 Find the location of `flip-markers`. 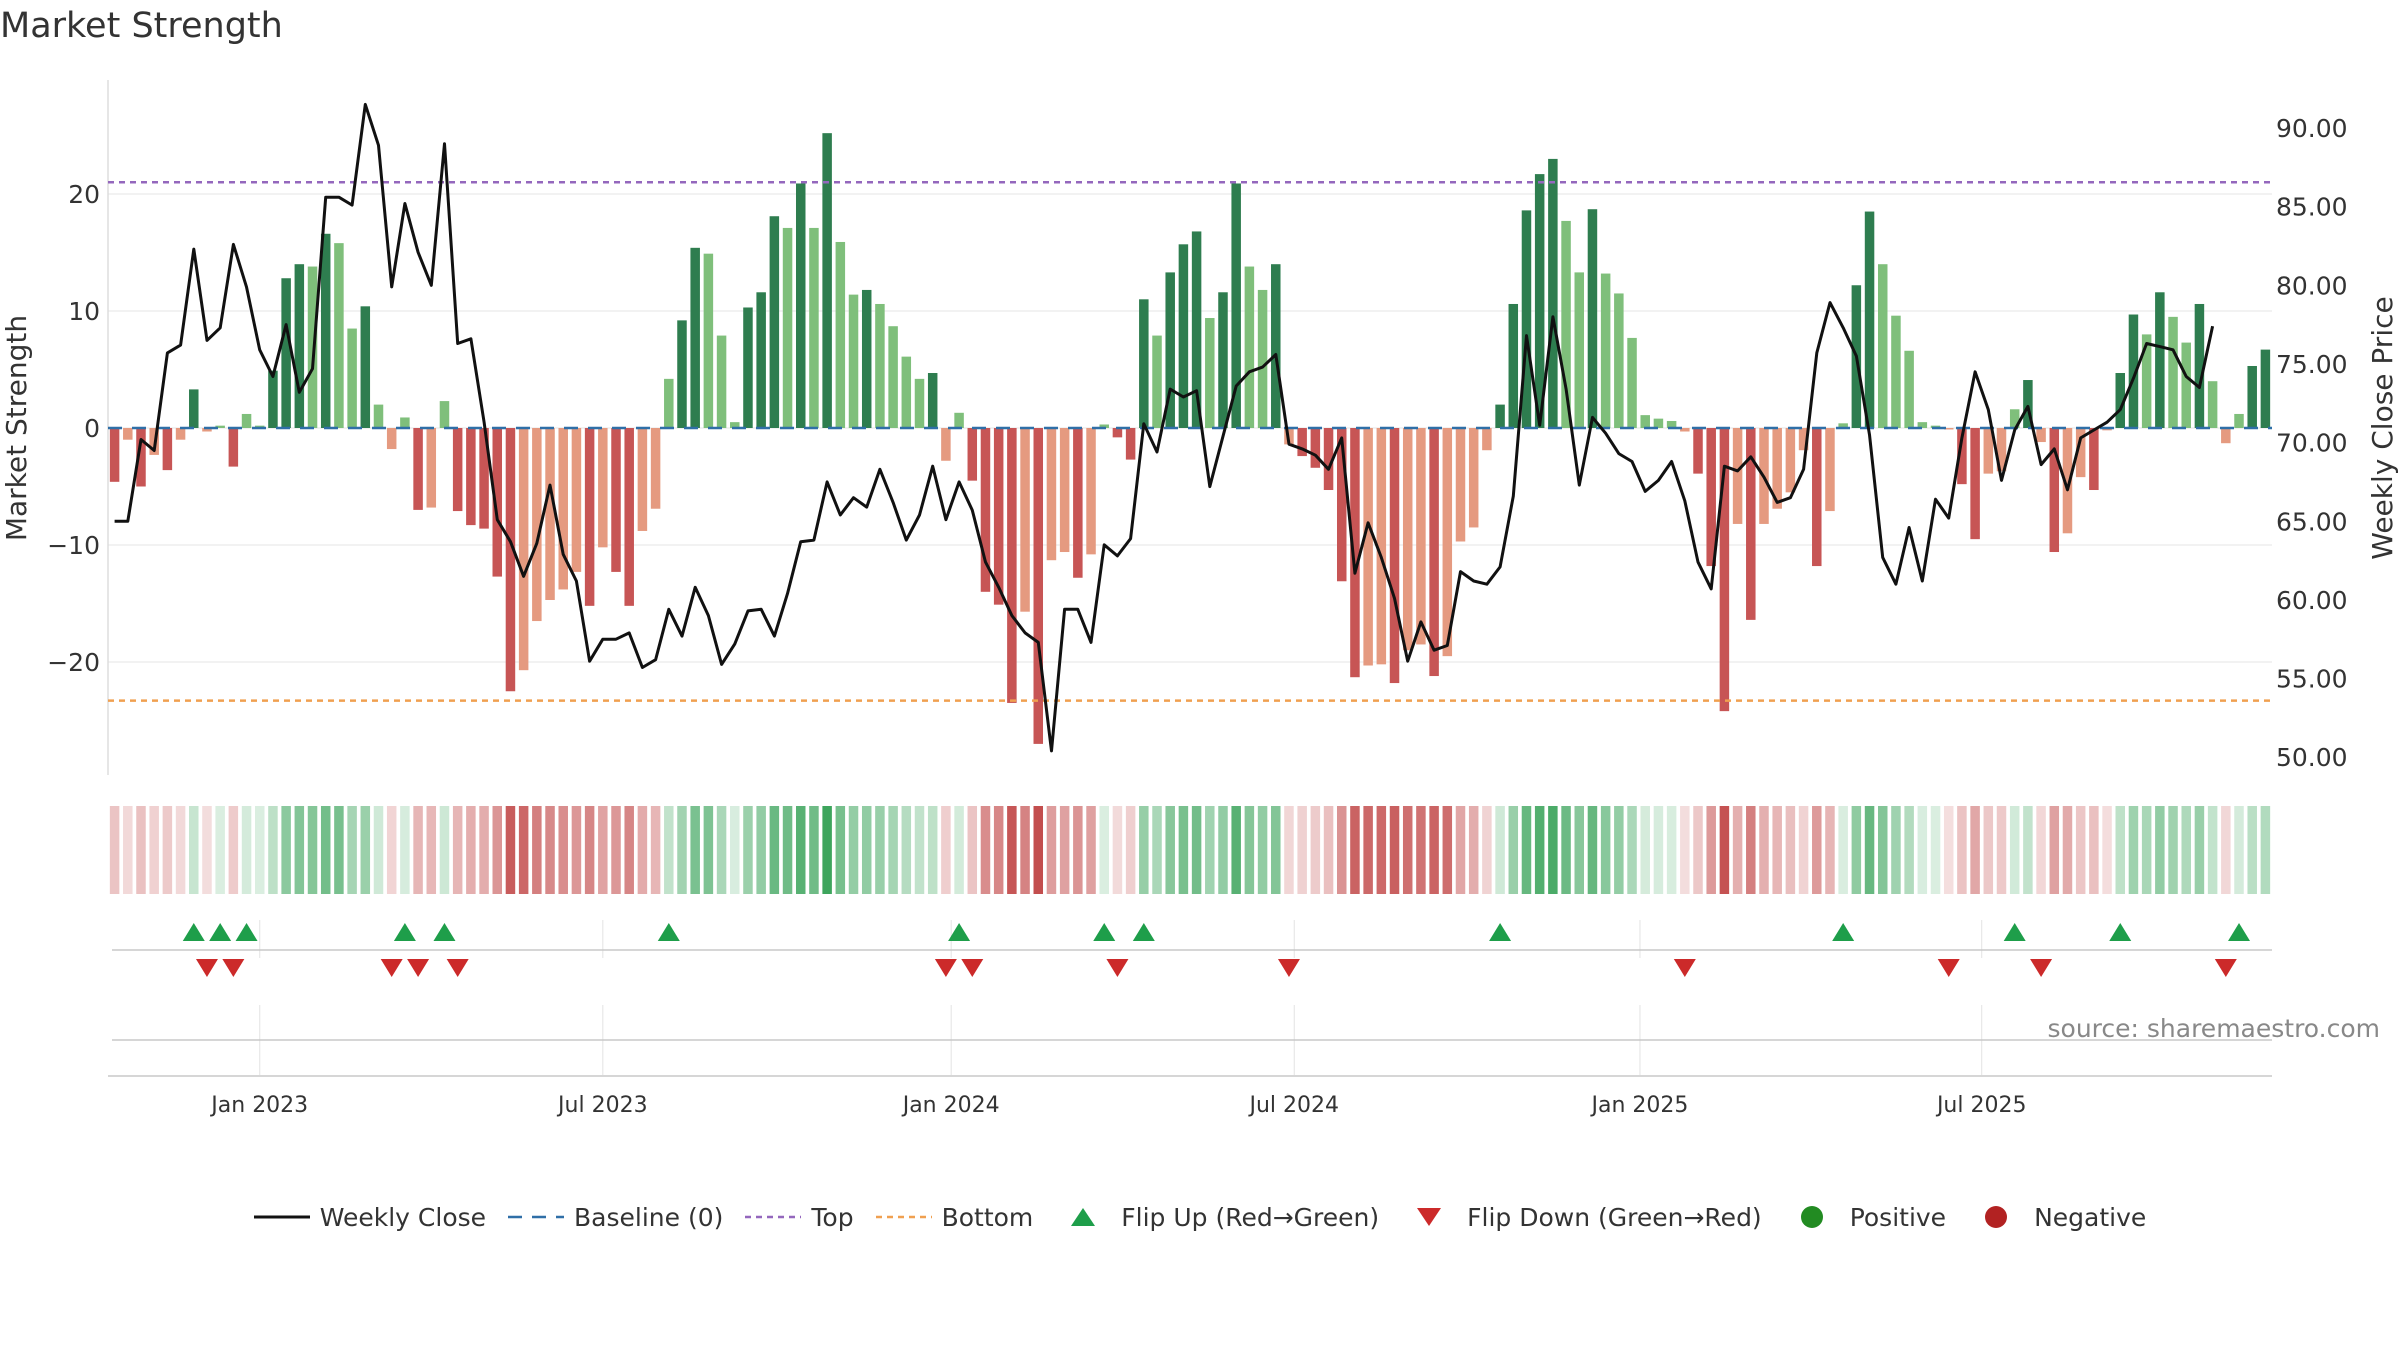

flip-markers is located at coordinates (1216, 950).